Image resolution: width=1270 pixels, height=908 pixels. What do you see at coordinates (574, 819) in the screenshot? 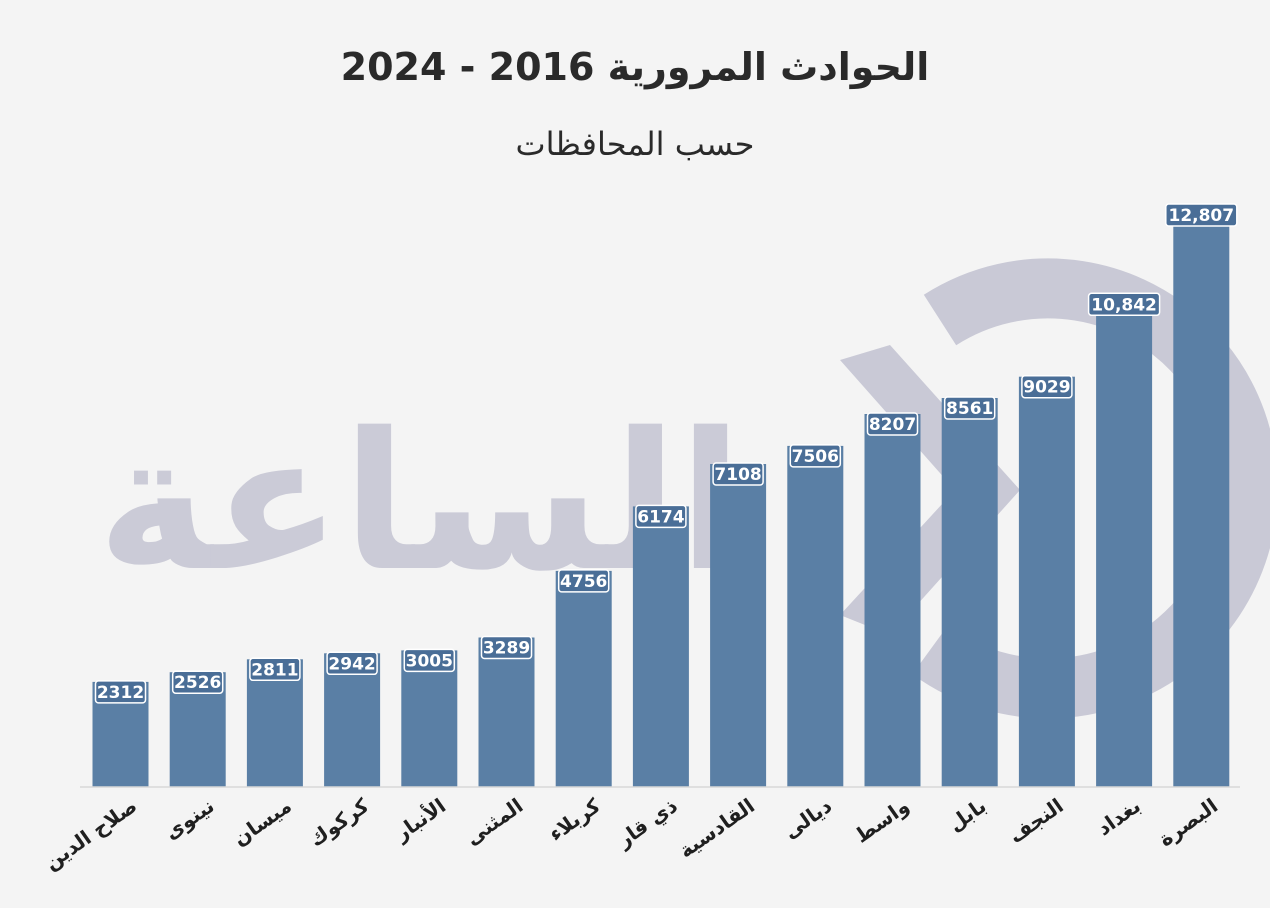
I see `category-label: كربلاء` at bounding box center [574, 819].